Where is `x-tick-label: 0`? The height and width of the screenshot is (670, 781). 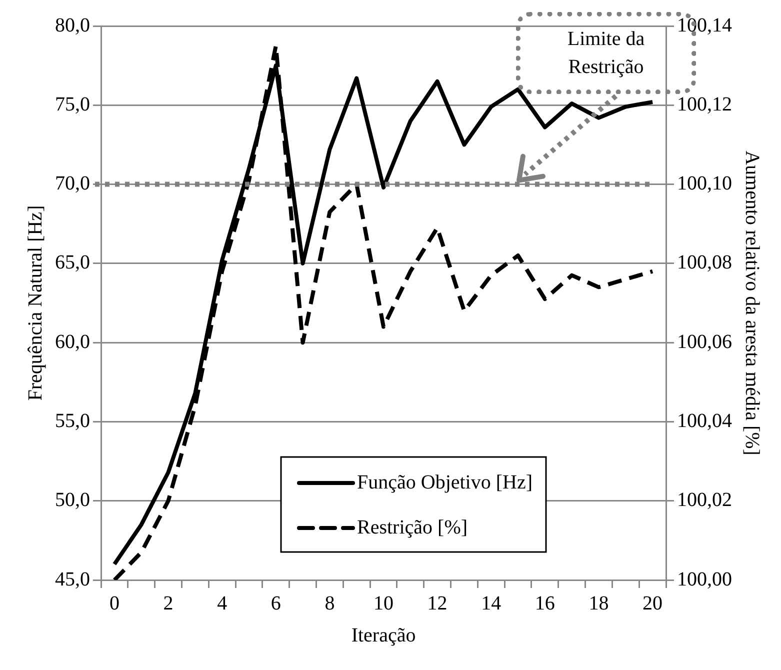 x-tick-label: 0 is located at coordinates (114, 603).